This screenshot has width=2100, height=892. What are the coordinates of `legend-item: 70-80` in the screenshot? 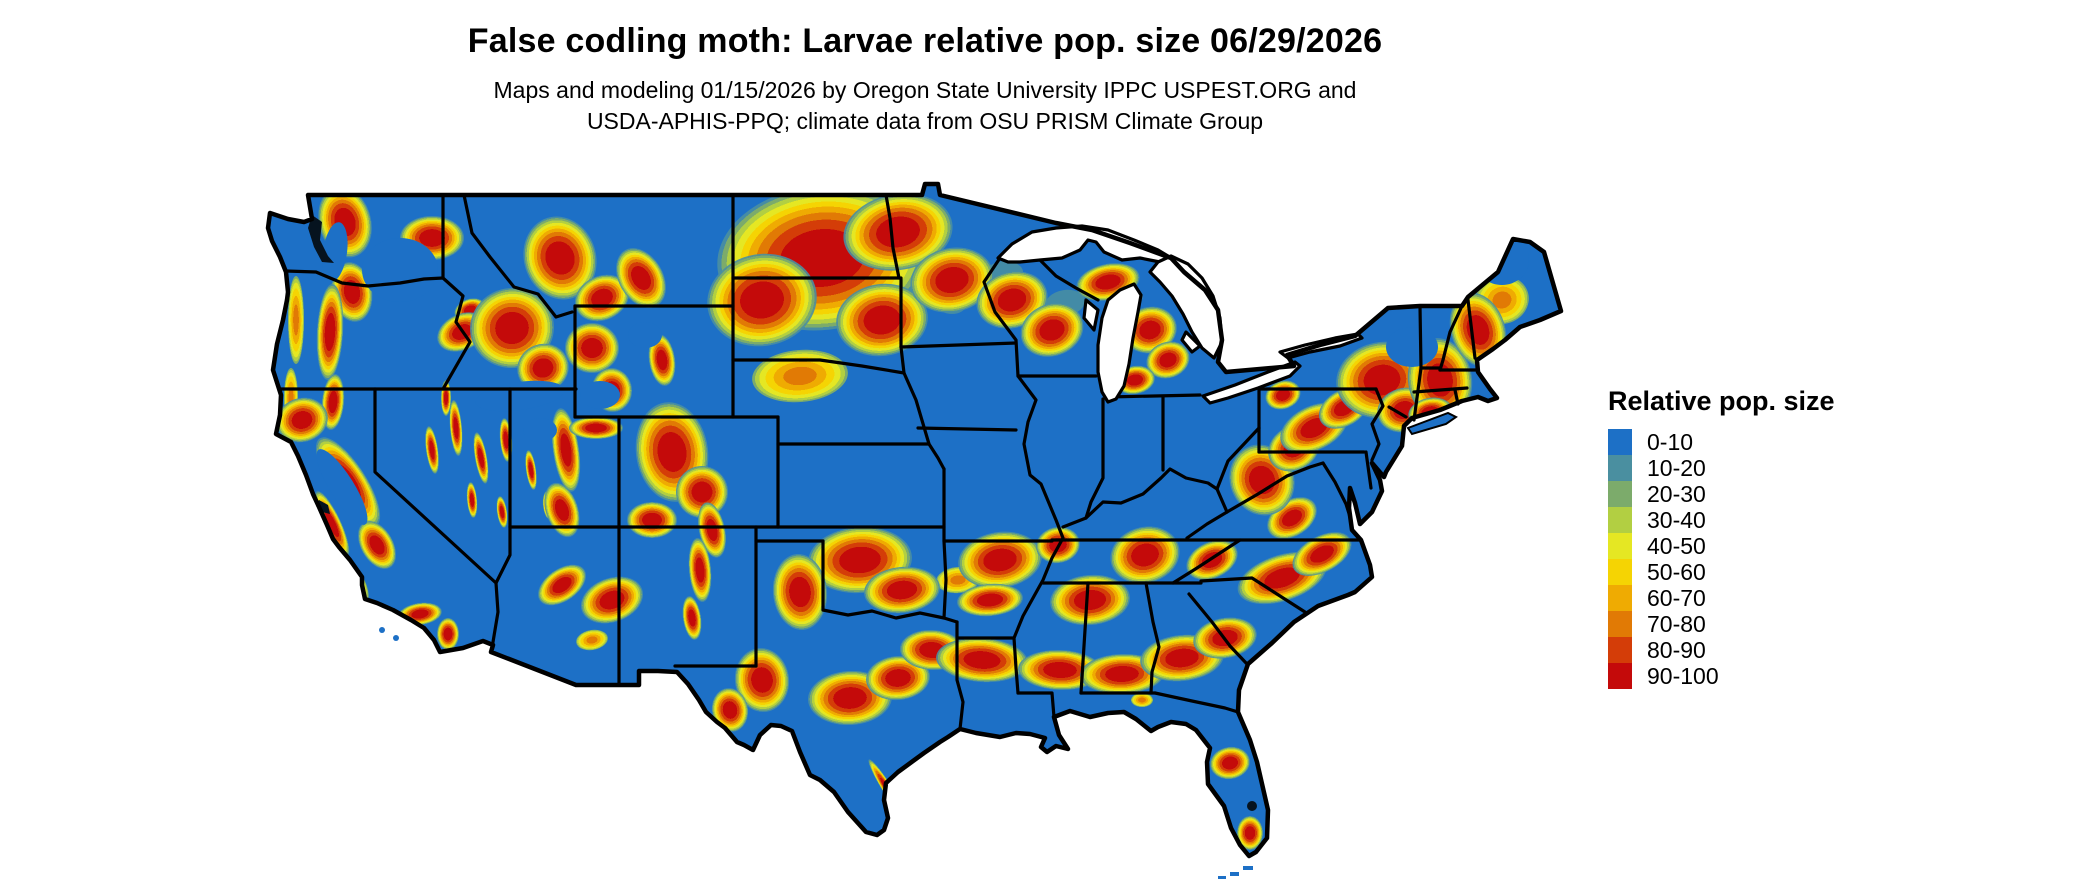 It's located at (1721, 624).